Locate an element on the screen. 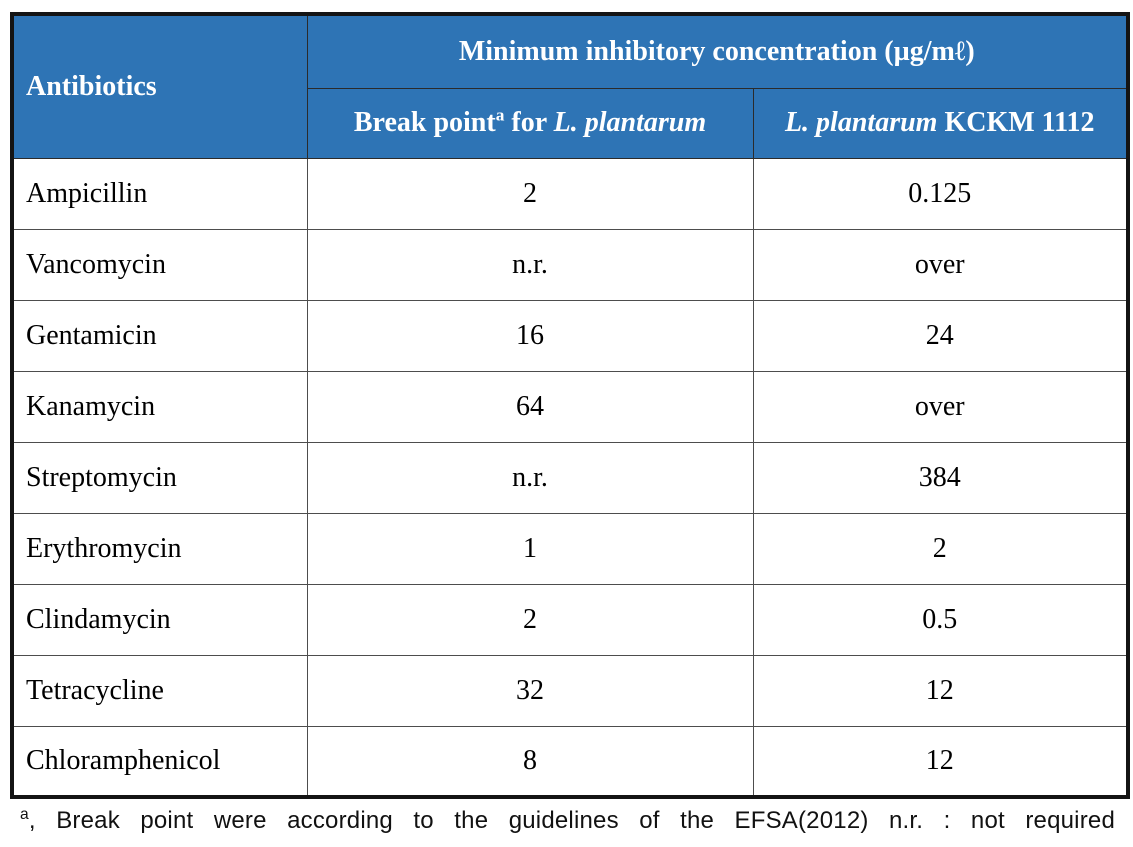 This screenshot has height=847, width=1133. table-row: Erythromycin 1 2 is located at coordinates (570, 548).